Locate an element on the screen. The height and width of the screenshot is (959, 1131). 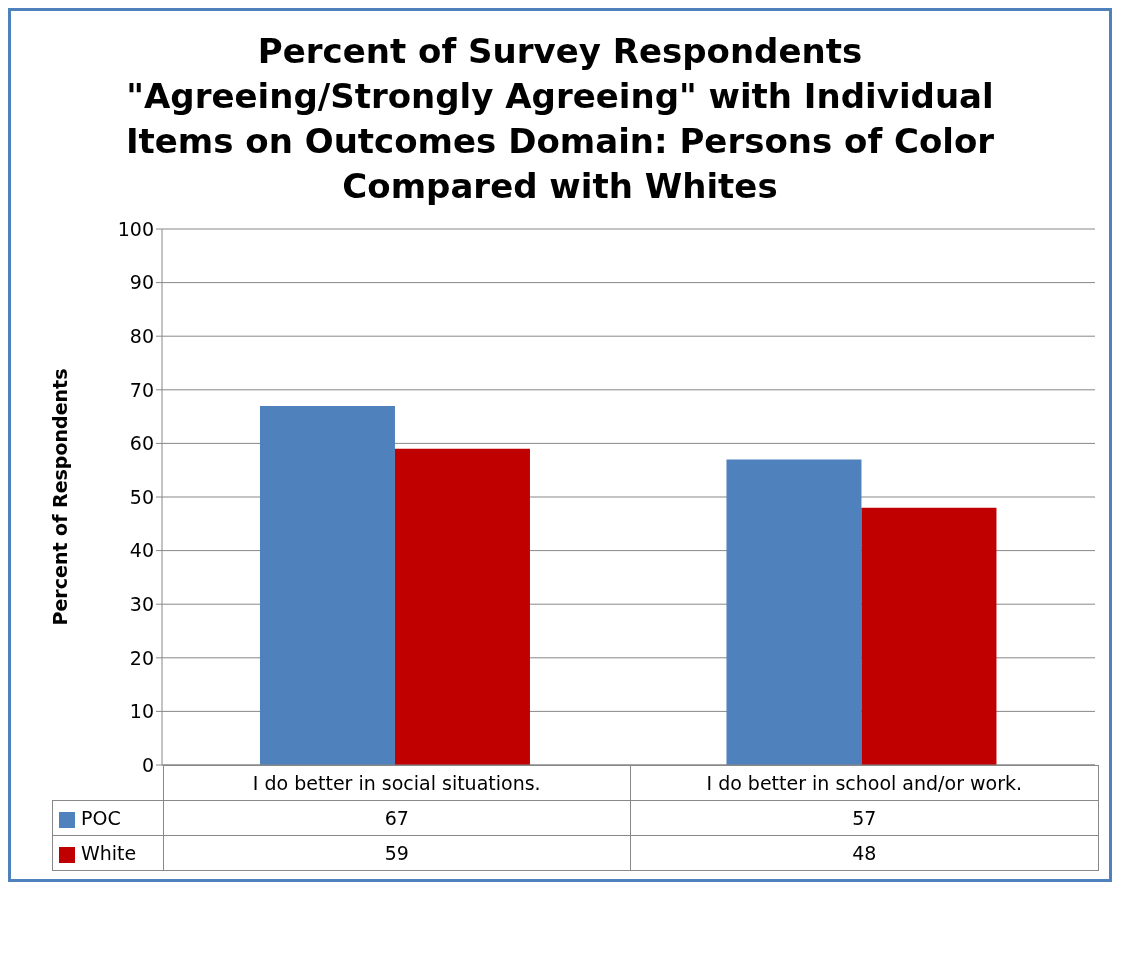
y-tick-label: 0 is located at coordinates (147, 764).